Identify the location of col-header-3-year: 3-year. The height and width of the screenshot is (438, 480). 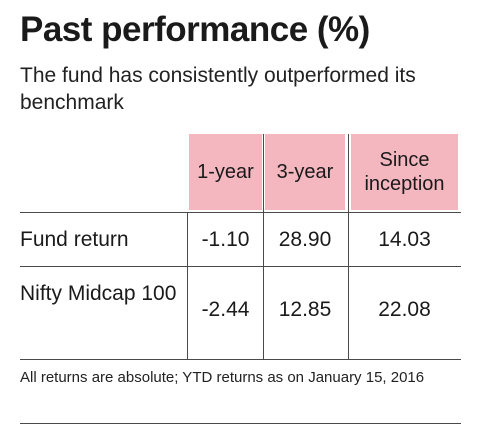
(305, 172).